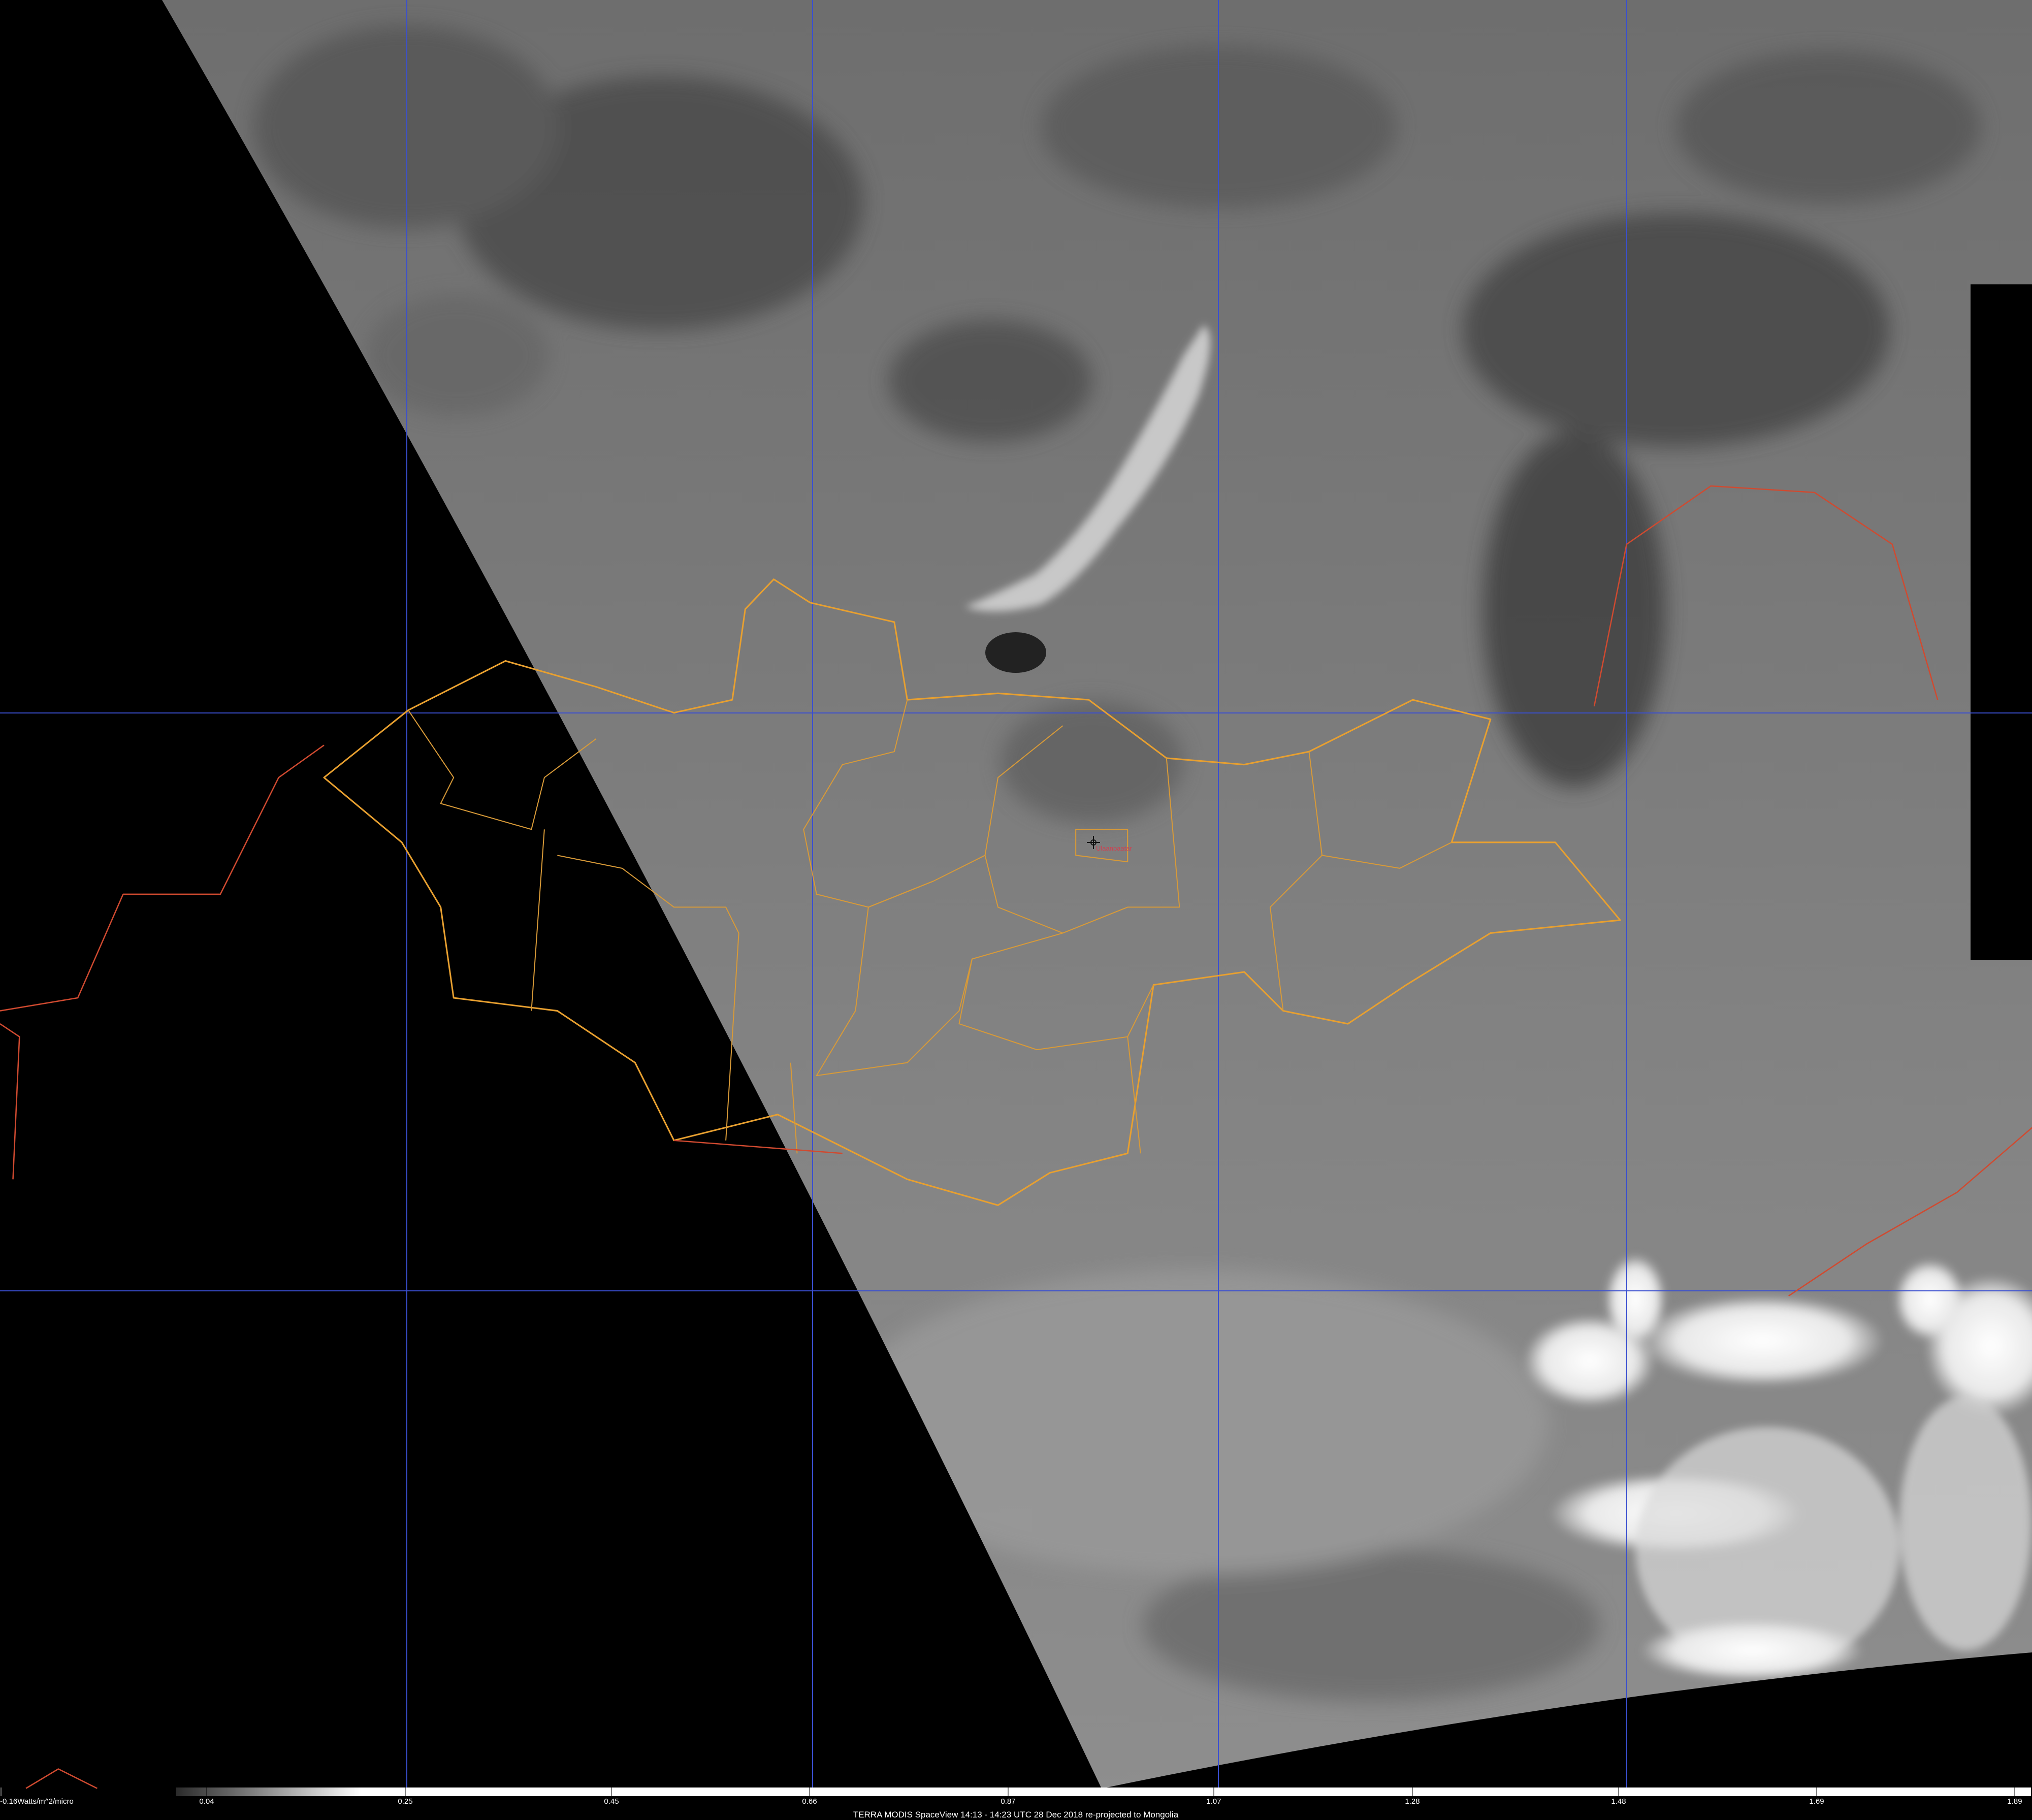 Image resolution: width=2032 pixels, height=1820 pixels. I want to click on colorbar-unit-label: -0.16Watts/m^2/micro, so click(37, 1802).